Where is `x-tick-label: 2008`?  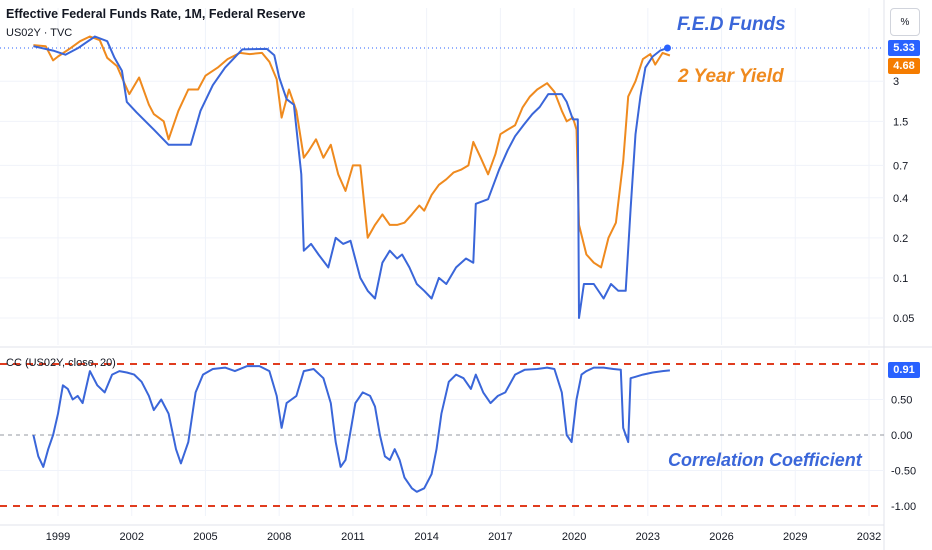
x-tick-label: 2008 is located at coordinates (279, 537).